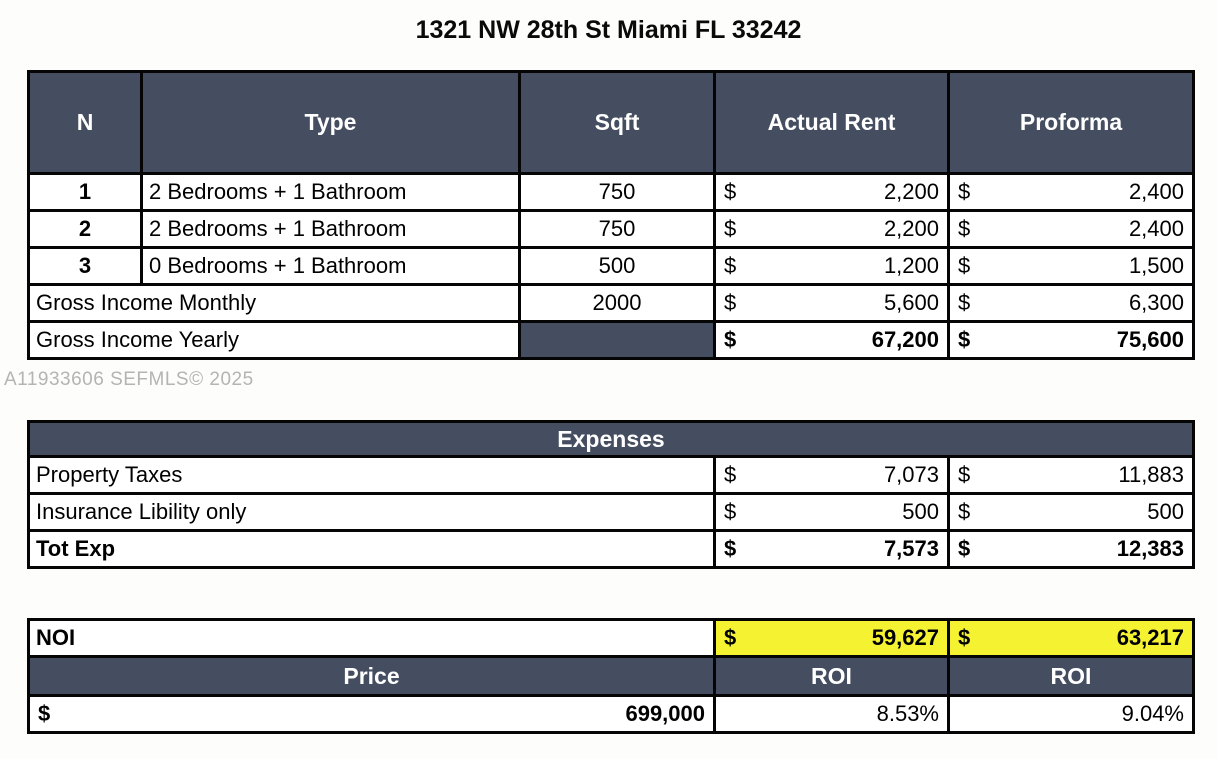 The height and width of the screenshot is (759, 1217). I want to click on noi-row: NOI $59,627 $63,217, so click(611, 638).